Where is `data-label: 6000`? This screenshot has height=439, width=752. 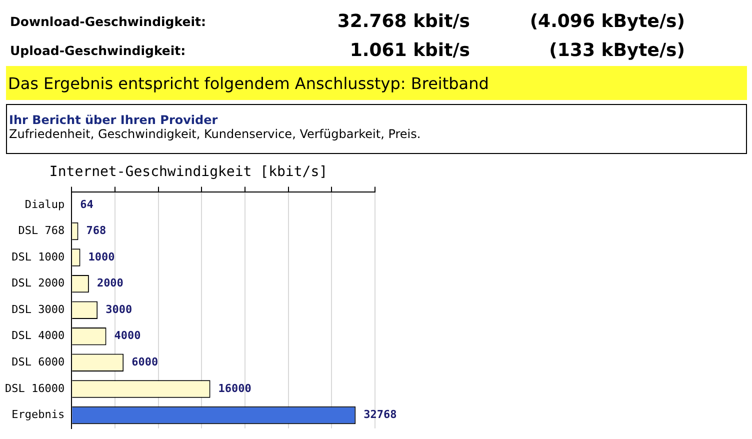 data-label: 6000 is located at coordinates (145, 362).